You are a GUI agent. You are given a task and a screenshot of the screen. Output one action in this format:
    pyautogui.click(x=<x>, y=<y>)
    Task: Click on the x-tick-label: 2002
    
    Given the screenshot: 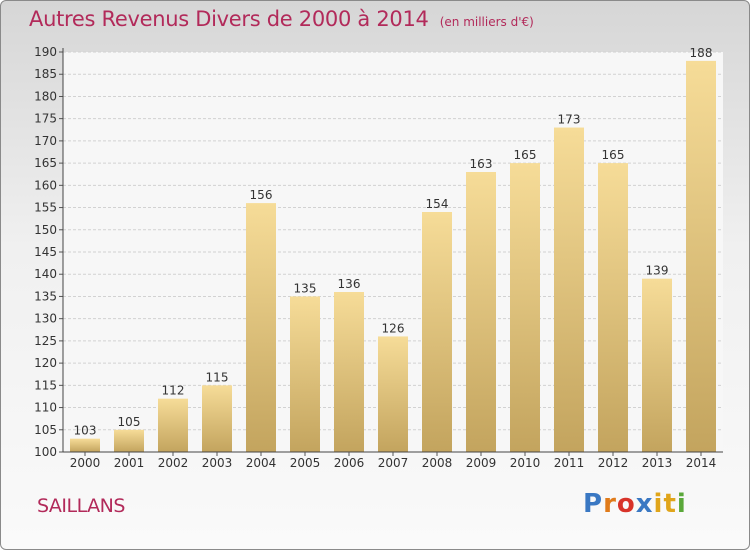 What is the action you would take?
    pyautogui.click(x=173, y=463)
    